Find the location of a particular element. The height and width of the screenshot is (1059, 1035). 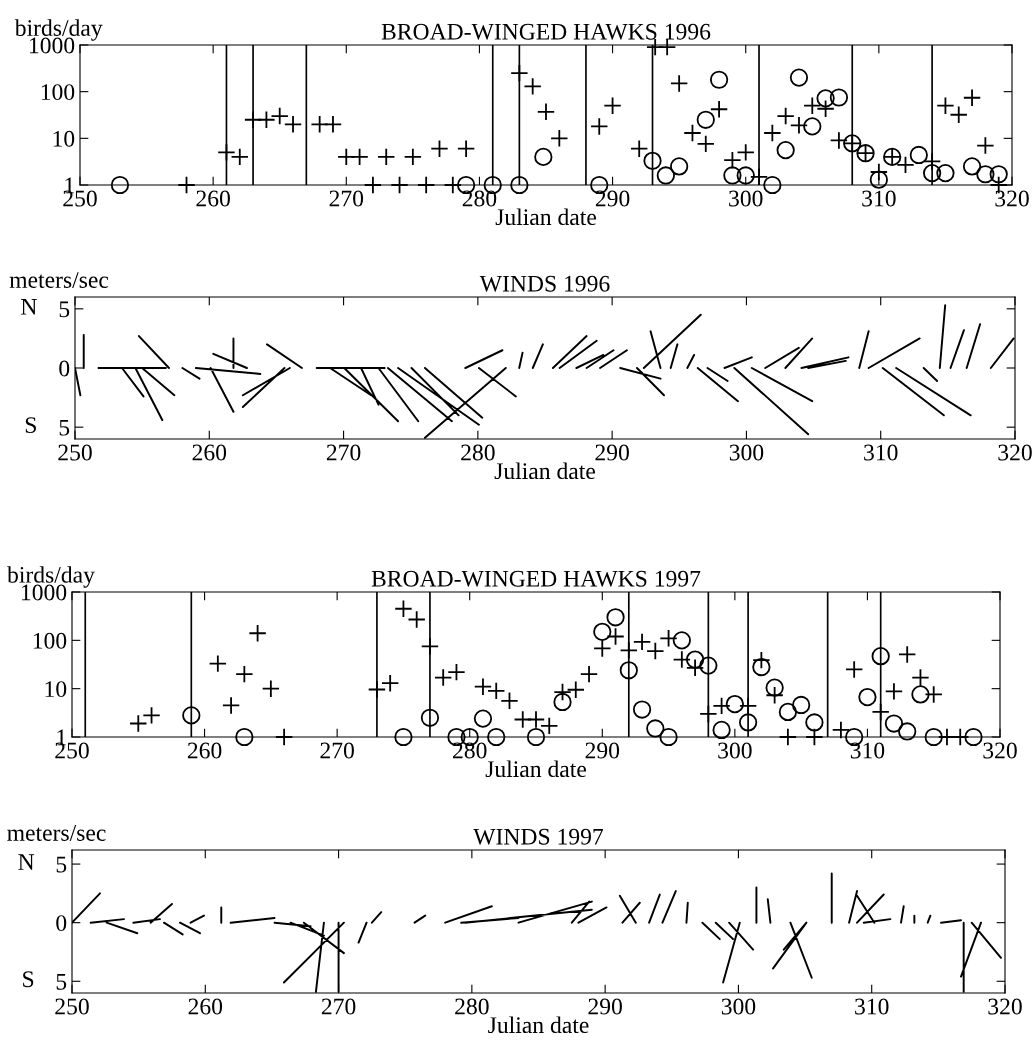

chart-title: BROAD-WINGED HAWKS 1996 is located at coordinates (546, 31).